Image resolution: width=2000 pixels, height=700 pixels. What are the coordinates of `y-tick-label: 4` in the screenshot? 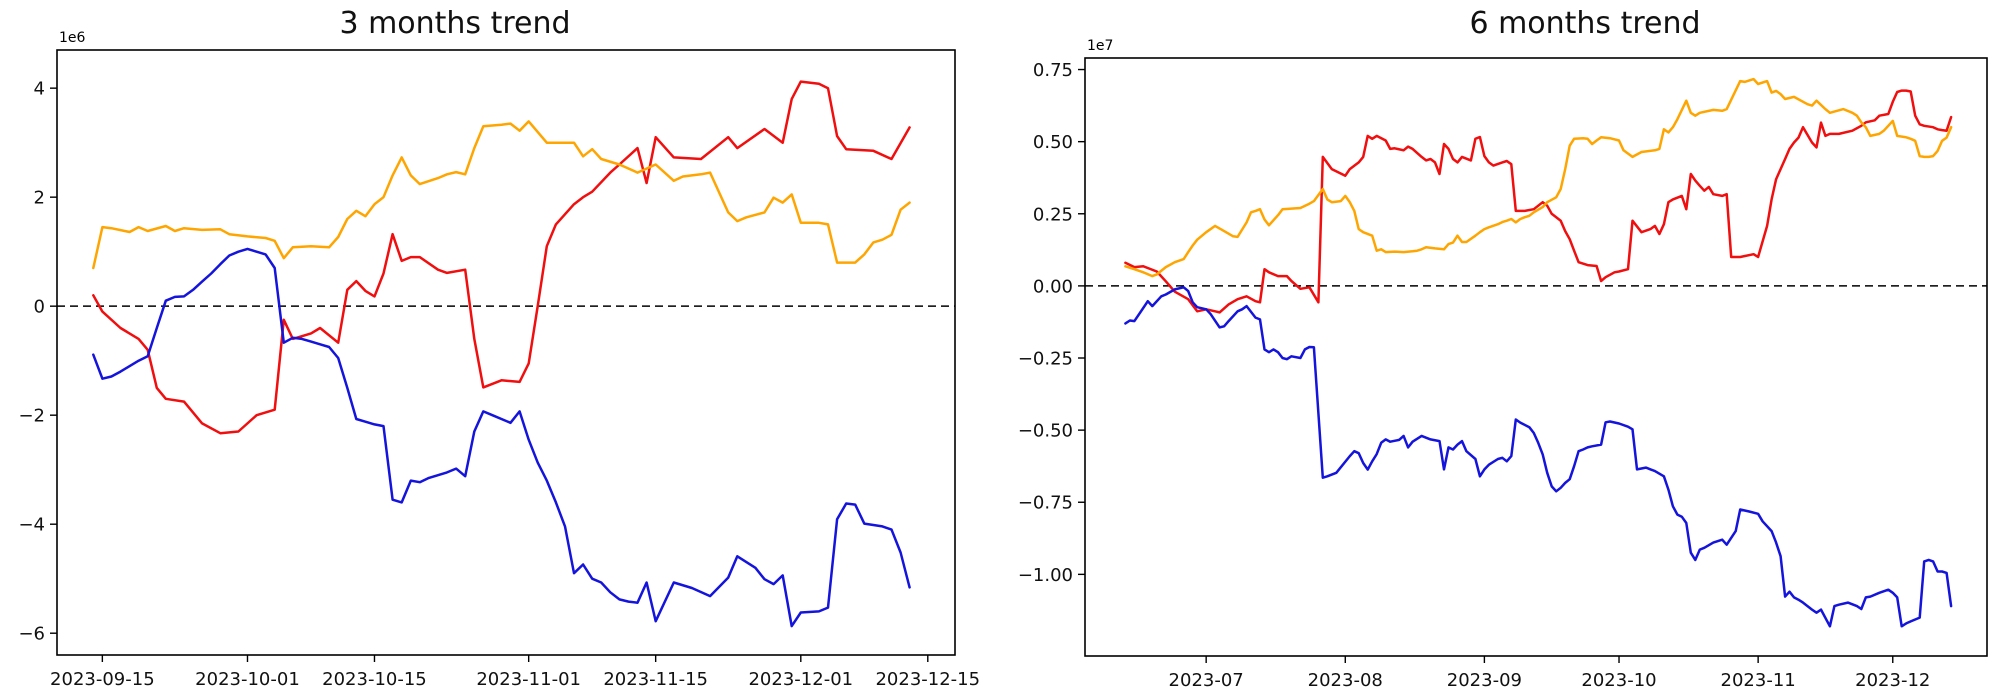 It's located at (39, 89).